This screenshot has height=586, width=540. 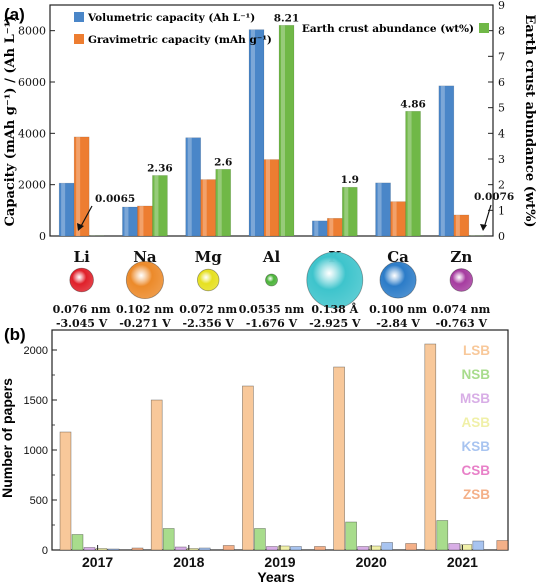 What do you see at coordinates (204, 549) in the screenshot?
I see `panel-b-bar-ksb-2018` at bounding box center [204, 549].